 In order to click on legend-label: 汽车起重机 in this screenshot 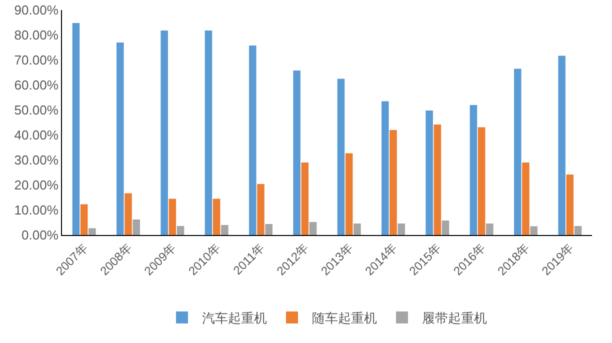, I will do `click(234, 318)`.